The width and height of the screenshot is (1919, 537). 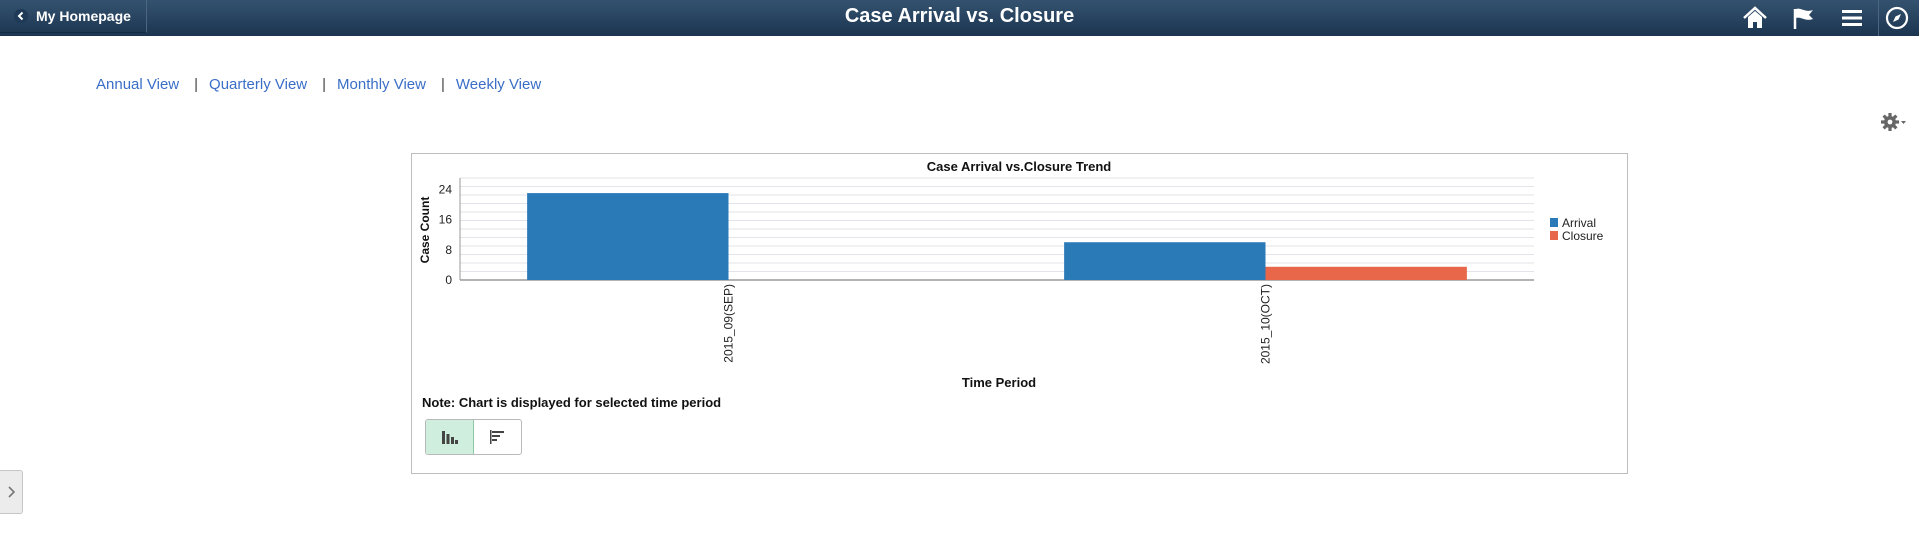 I want to click on chevron-right-icon, so click(x=11, y=492).